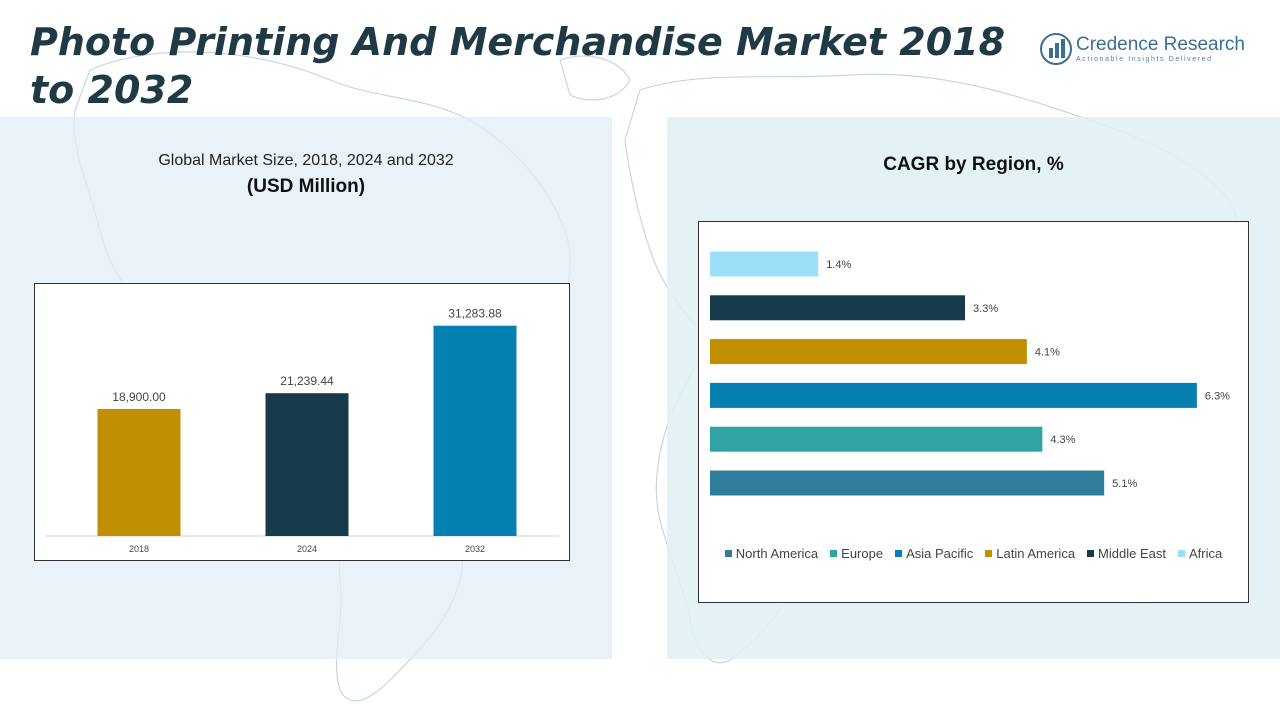 This screenshot has height=720, width=1280. Describe the element at coordinates (139, 472) in the screenshot. I see `bar-2018` at that location.